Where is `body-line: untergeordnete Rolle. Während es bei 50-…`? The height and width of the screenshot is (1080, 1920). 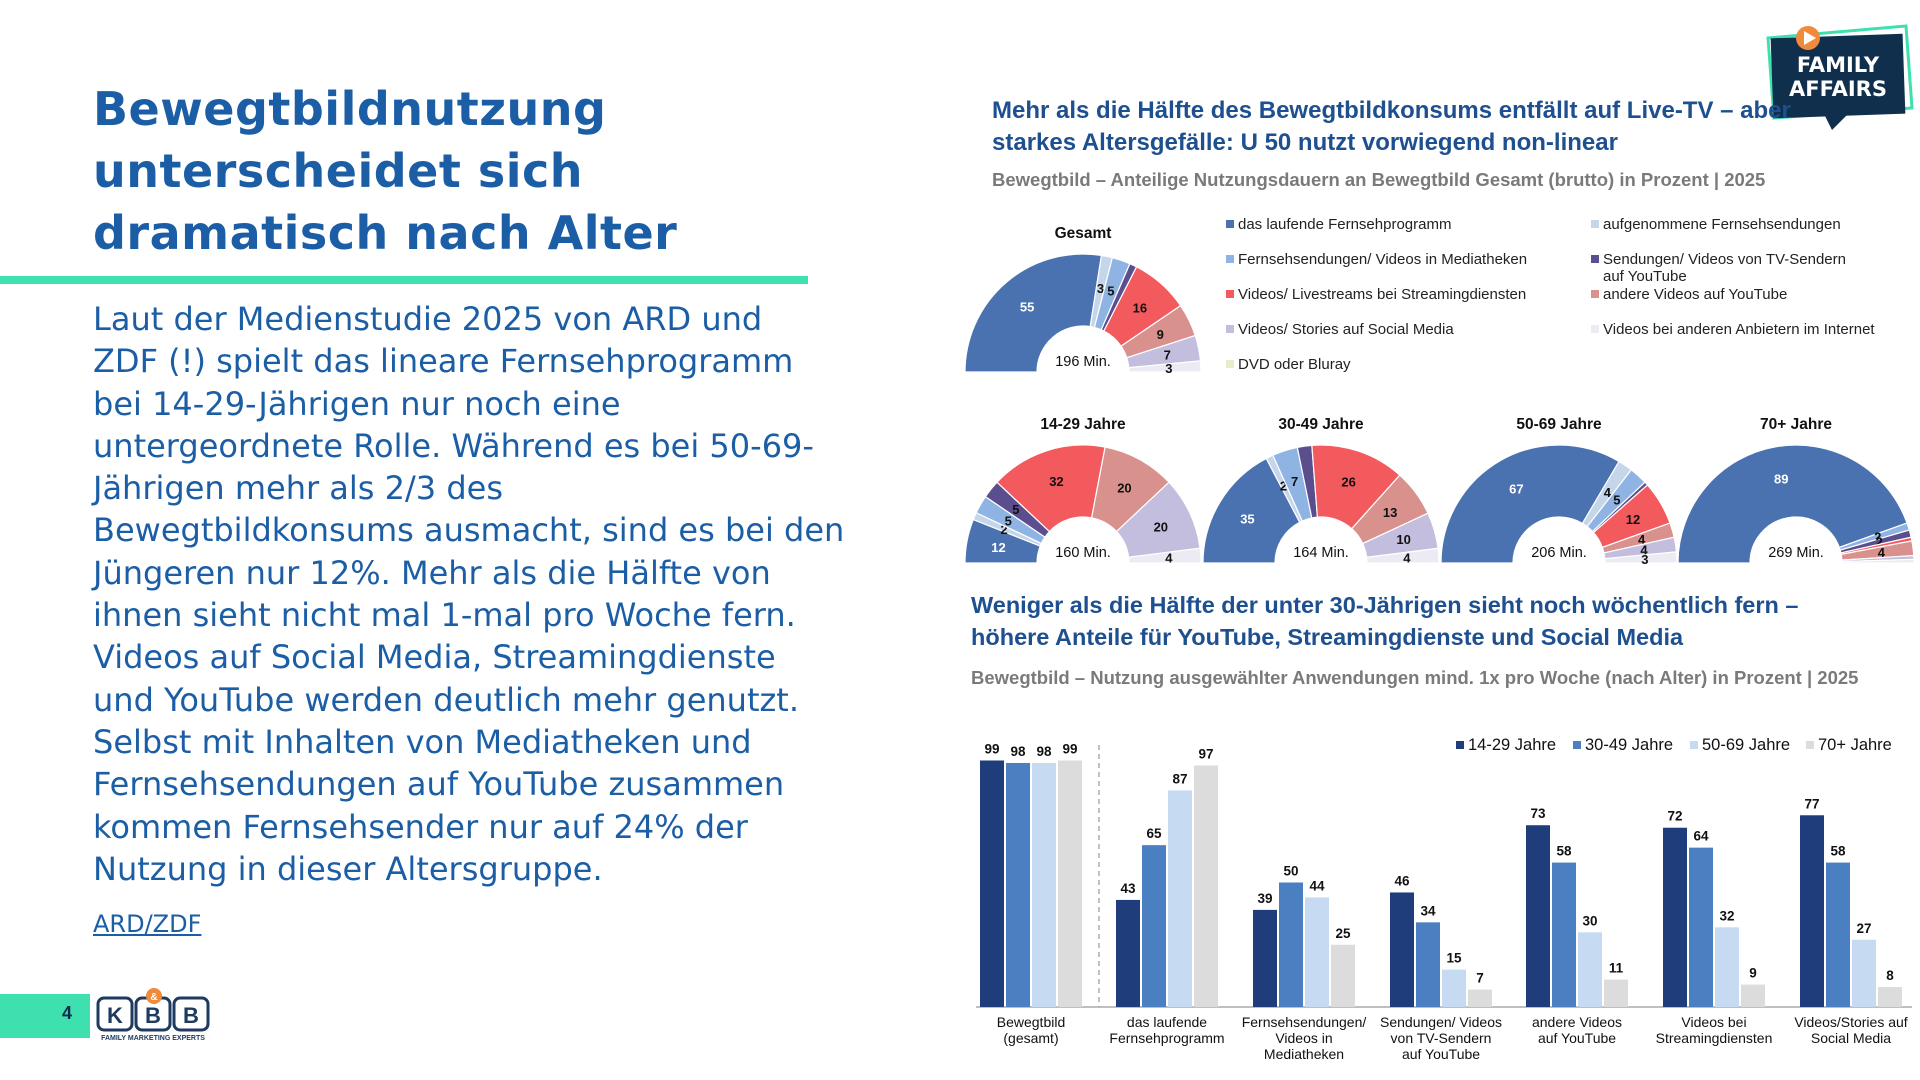
body-line: untergeordnete Rolle. Während es bei 50-… is located at coordinates (453, 445).